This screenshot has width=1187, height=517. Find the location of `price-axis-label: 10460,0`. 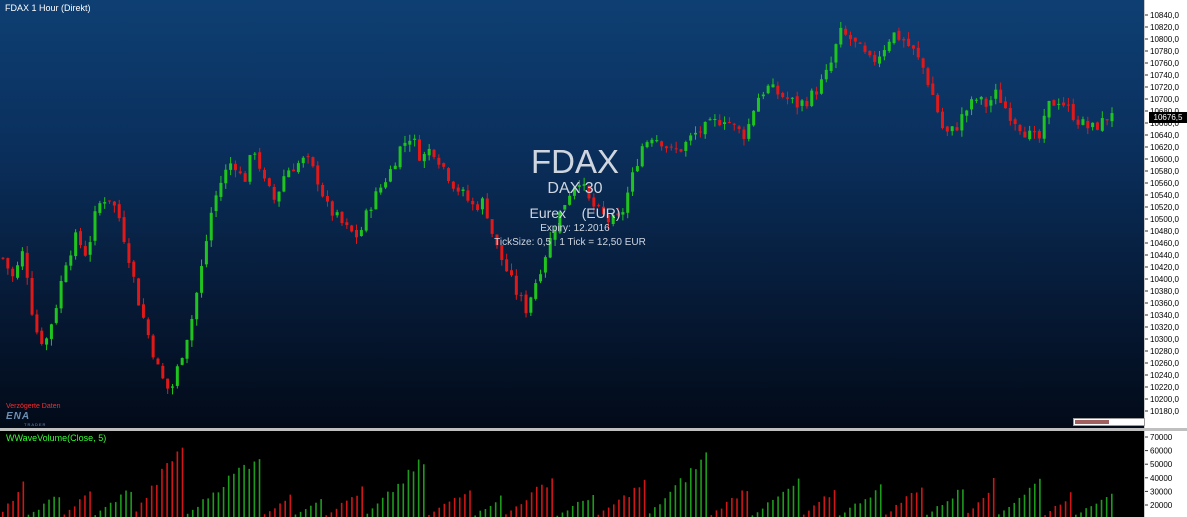

price-axis-label: 10460,0 is located at coordinates (1164, 243).